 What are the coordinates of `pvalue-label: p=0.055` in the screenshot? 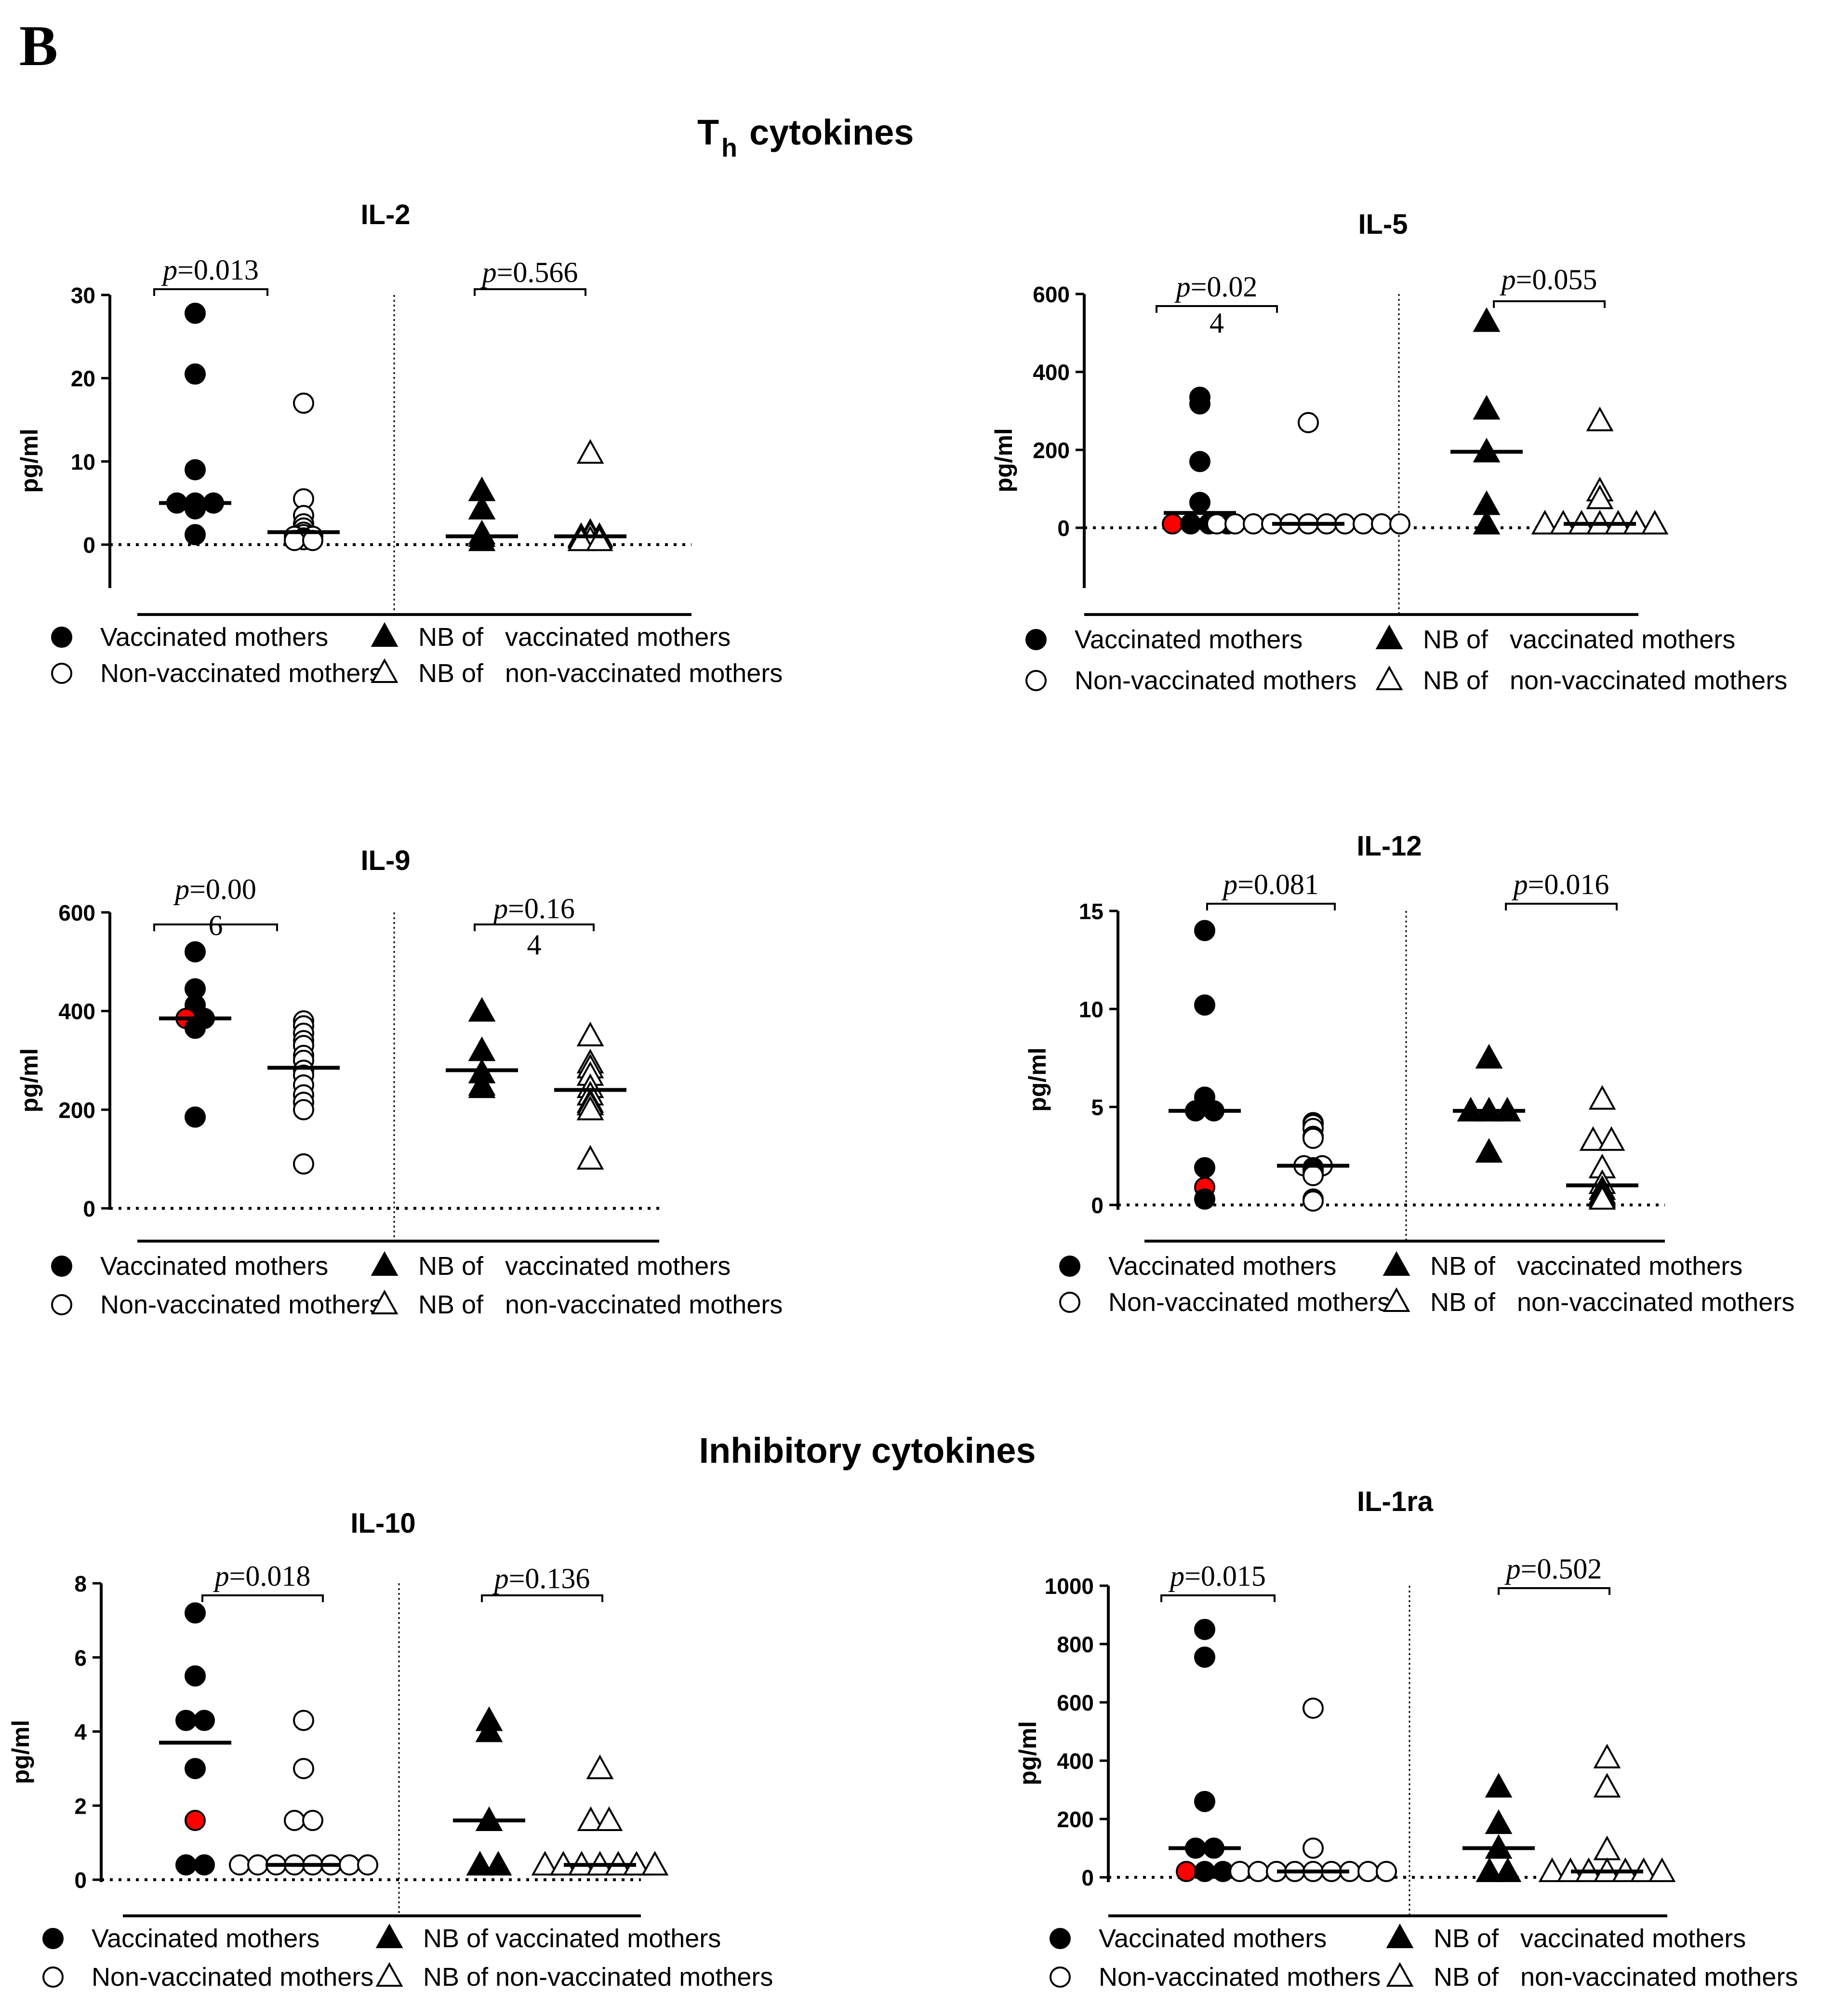 It's located at (1548, 279).